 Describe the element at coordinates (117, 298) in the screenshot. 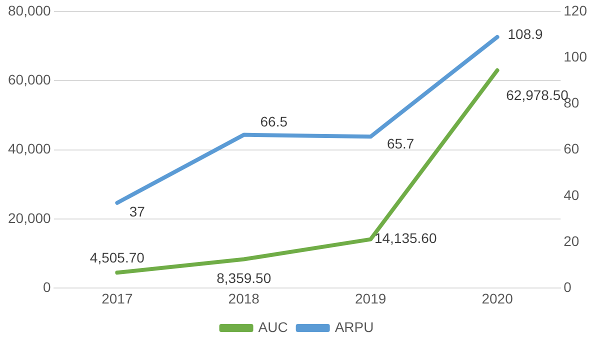

I see `x-tick-label: 2017` at that location.